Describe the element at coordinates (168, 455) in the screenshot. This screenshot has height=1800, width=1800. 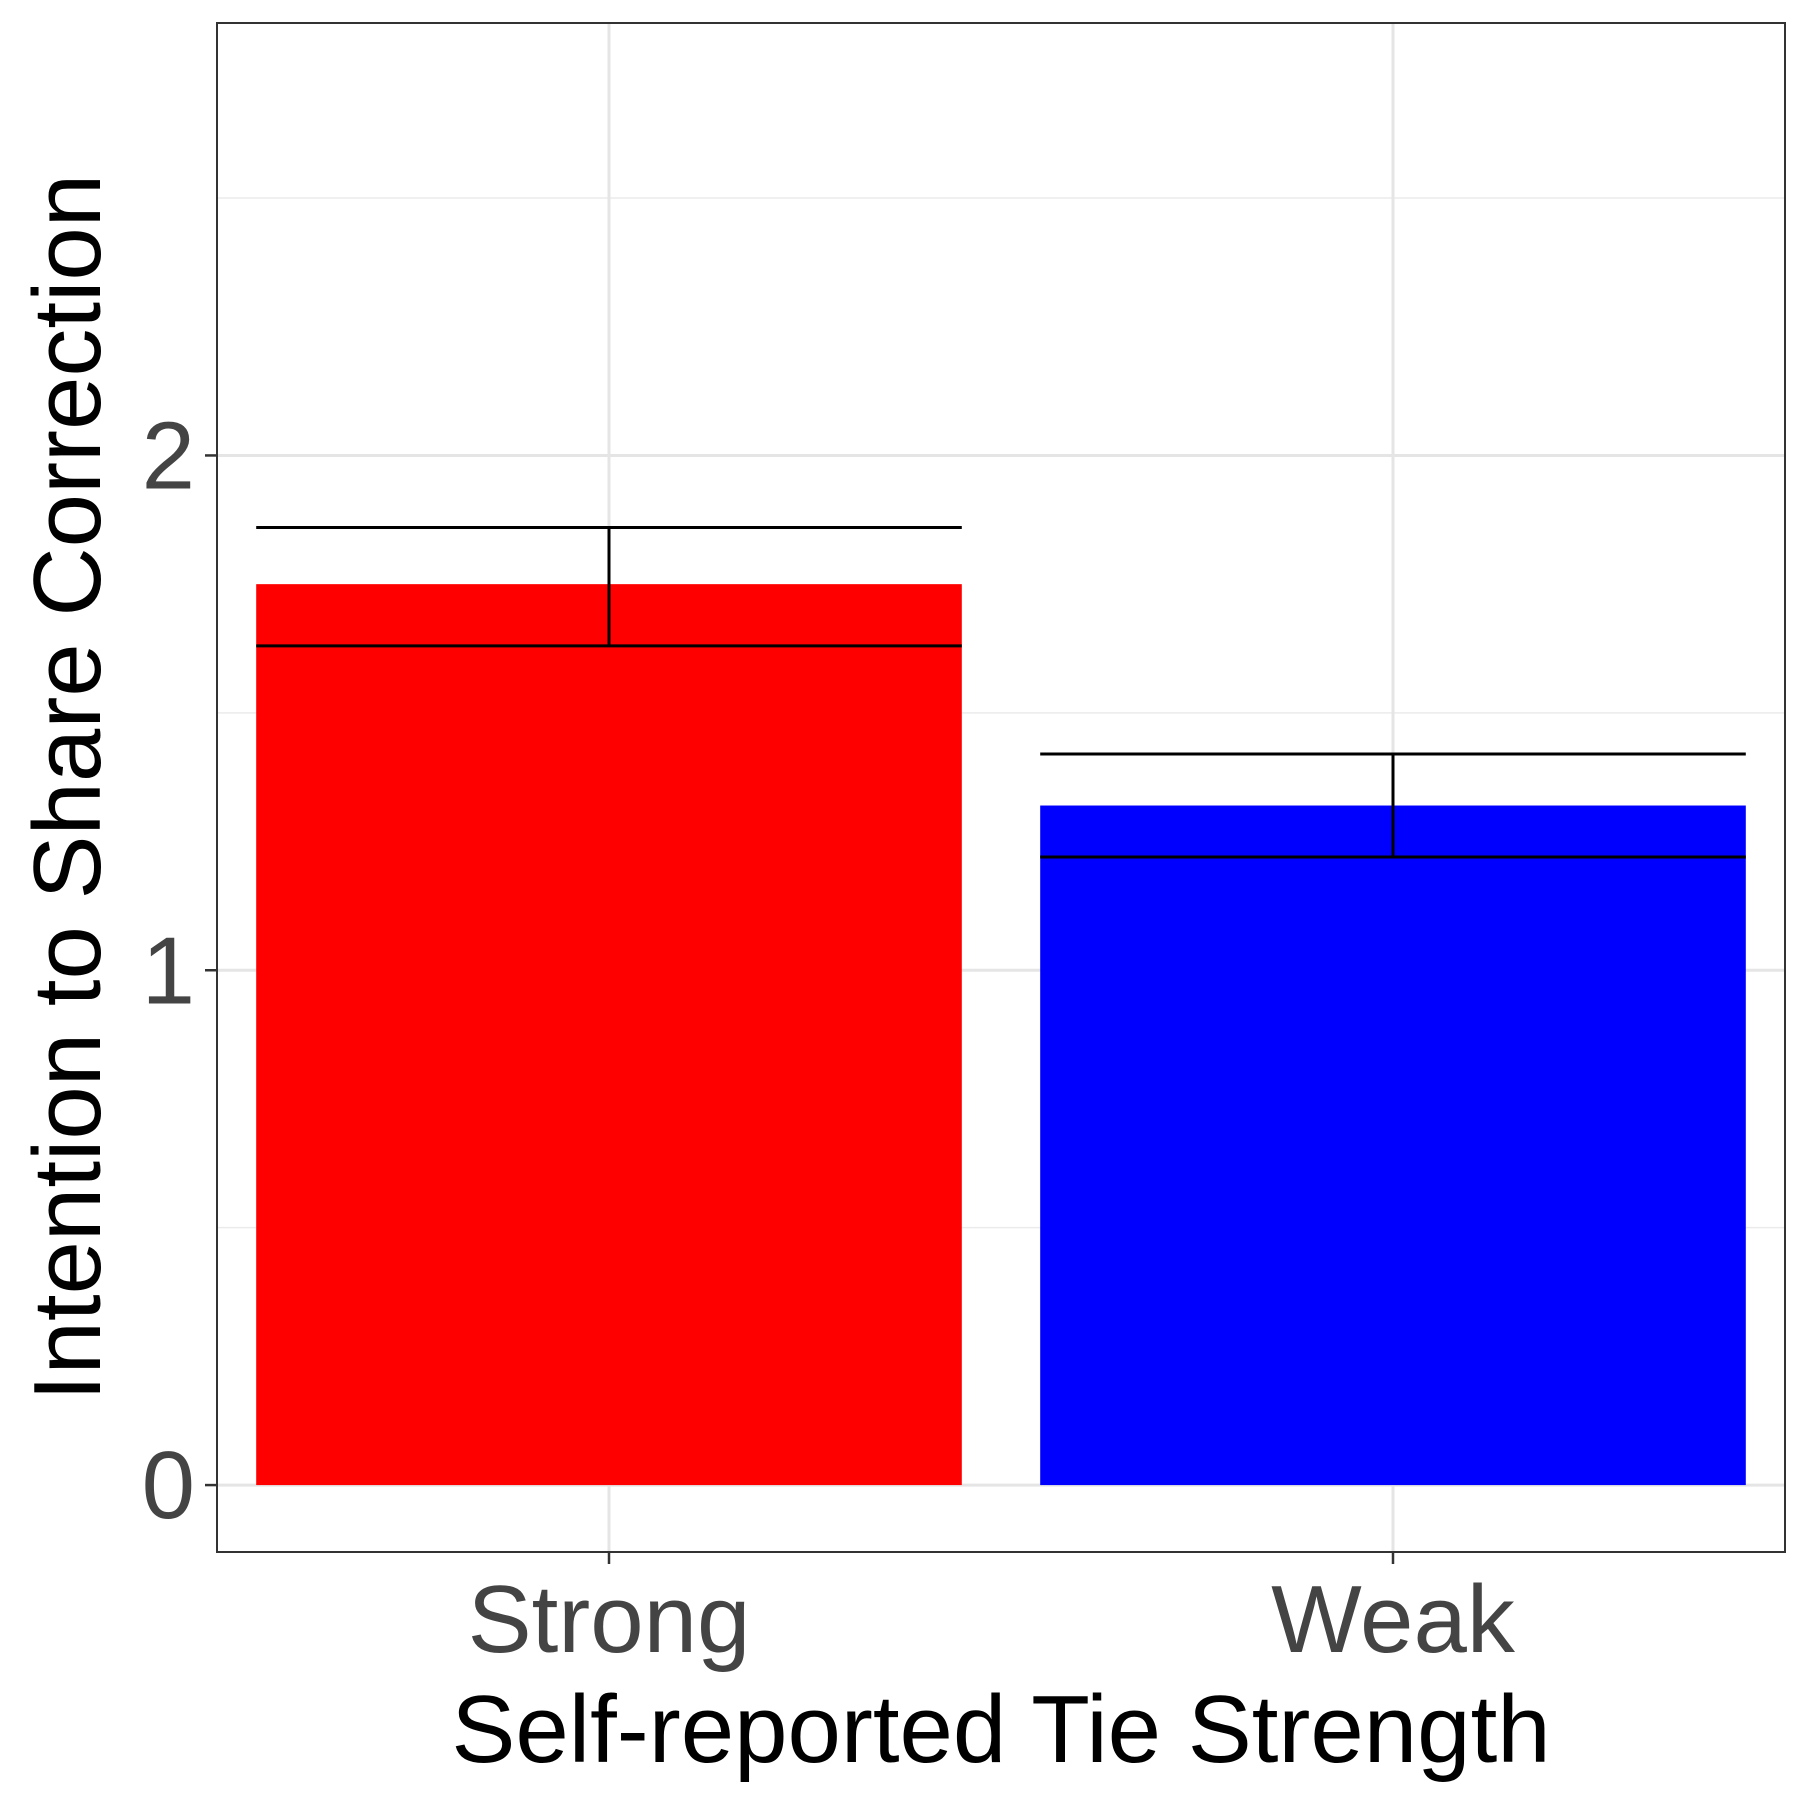
I see `y-tick-label: 2` at that location.